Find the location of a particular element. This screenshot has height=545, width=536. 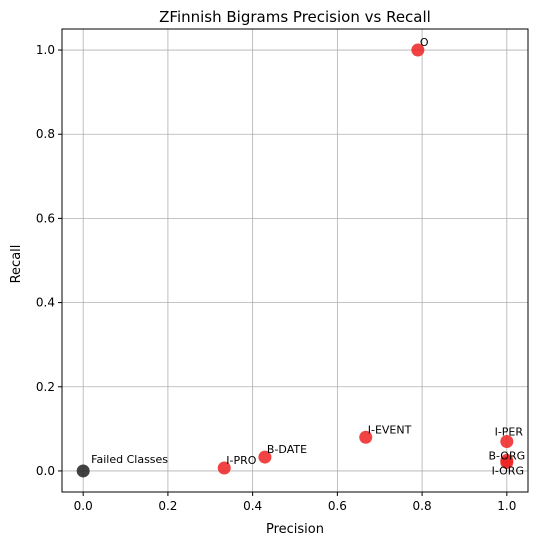

point-label: I-PER is located at coordinates (509, 431).